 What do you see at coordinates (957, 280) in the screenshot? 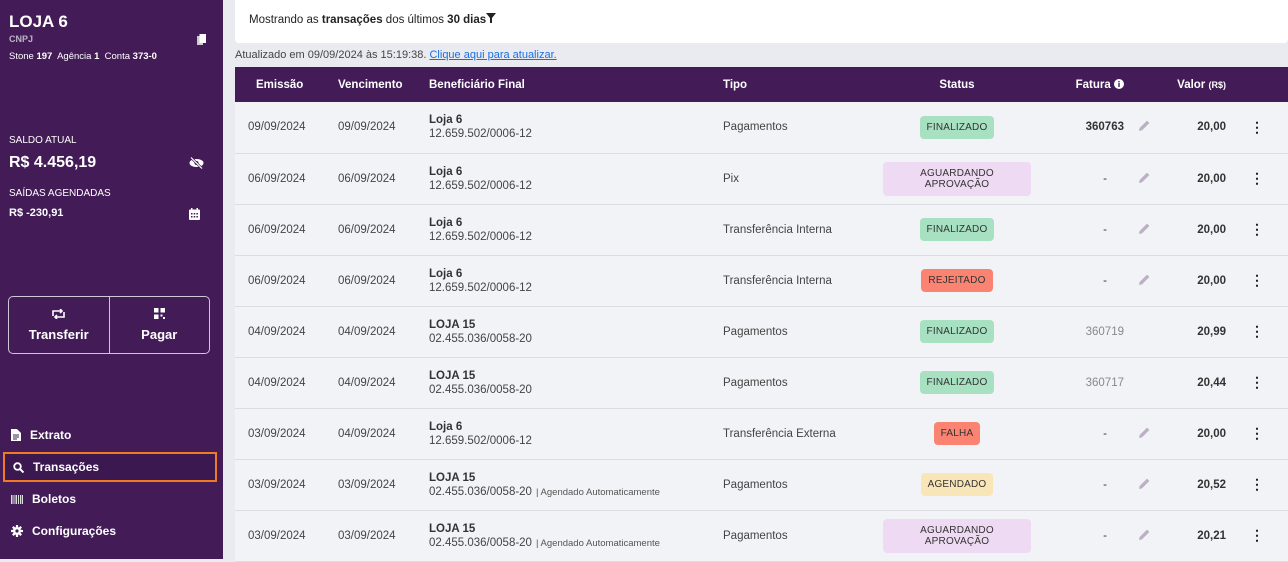
I see `cell-status: REJEITADO` at bounding box center [957, 280].